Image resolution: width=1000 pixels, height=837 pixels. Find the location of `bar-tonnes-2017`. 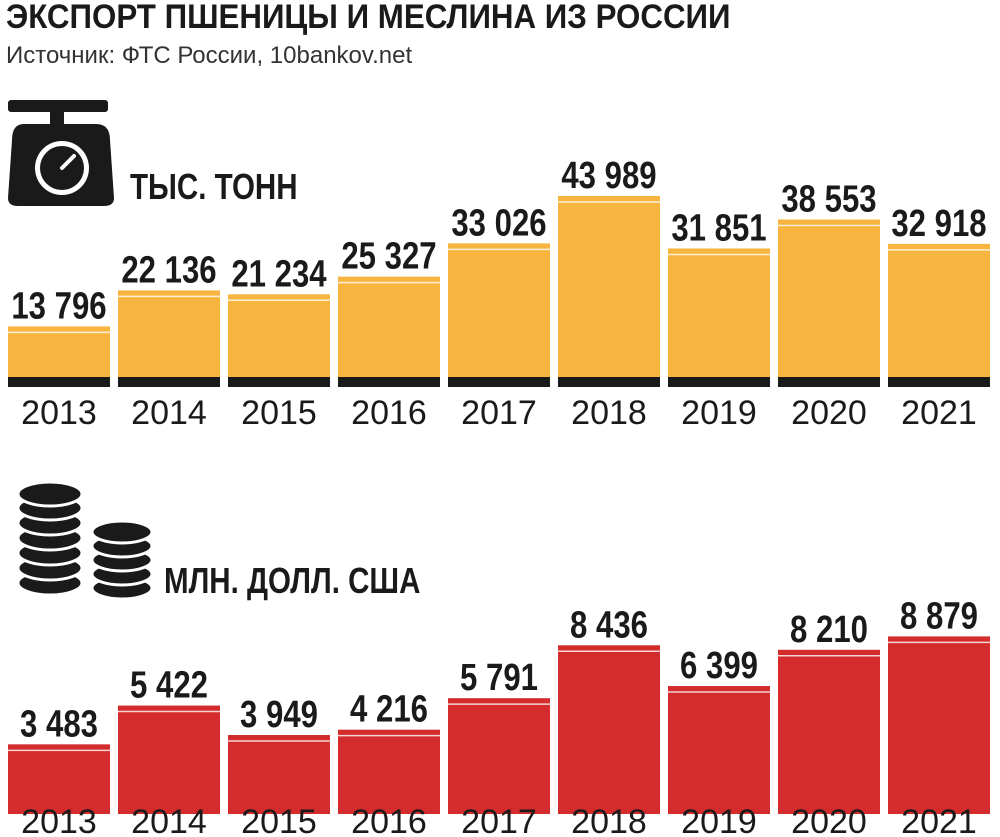

bar-tonnes-2017 is located at coordinates (499, 314).